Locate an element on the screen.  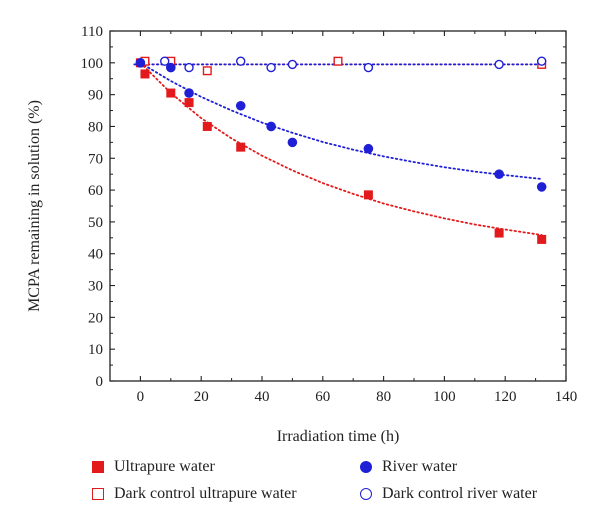
y-tick-label: 40 is located at coordinates (95, 255).